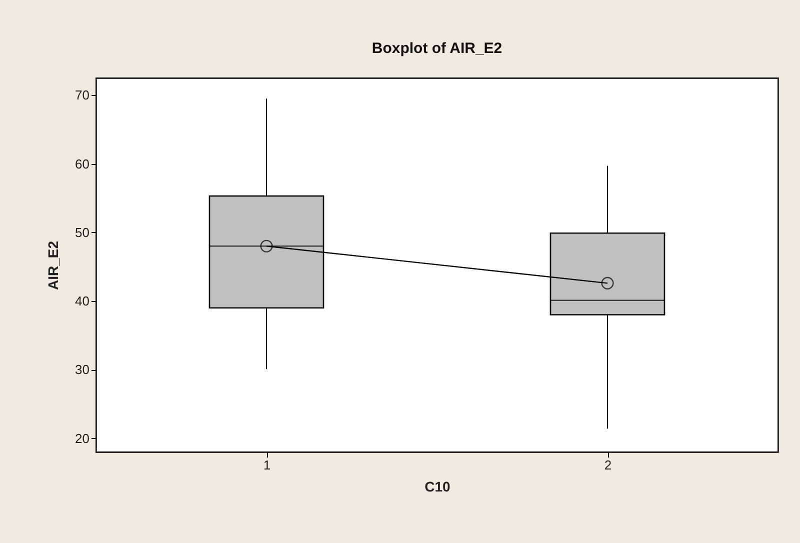  Describe the element at coordinates (82, 438) in the screenshot. I see `y-tick-label: 20` at that location.